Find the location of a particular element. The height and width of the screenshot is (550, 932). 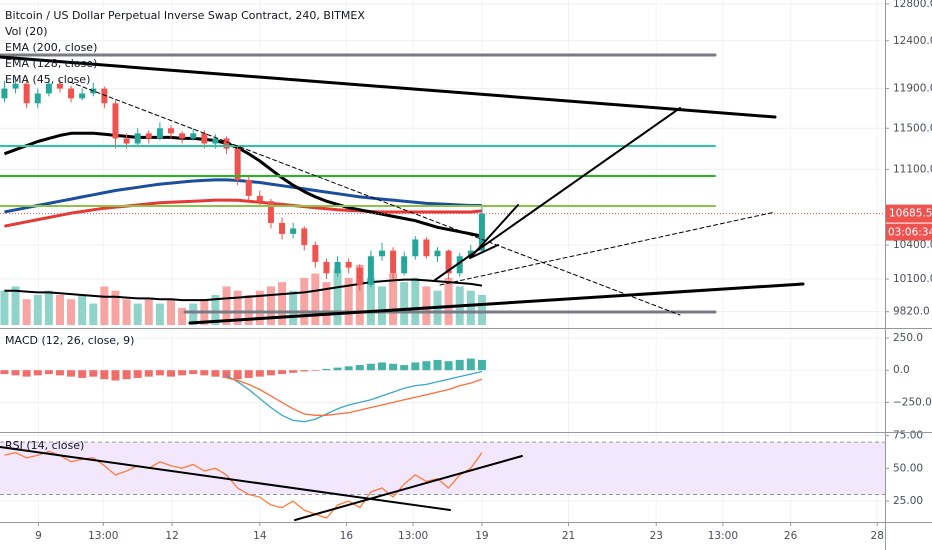

y-tick-label: 12800.0 is located at coordinates (912, 5).